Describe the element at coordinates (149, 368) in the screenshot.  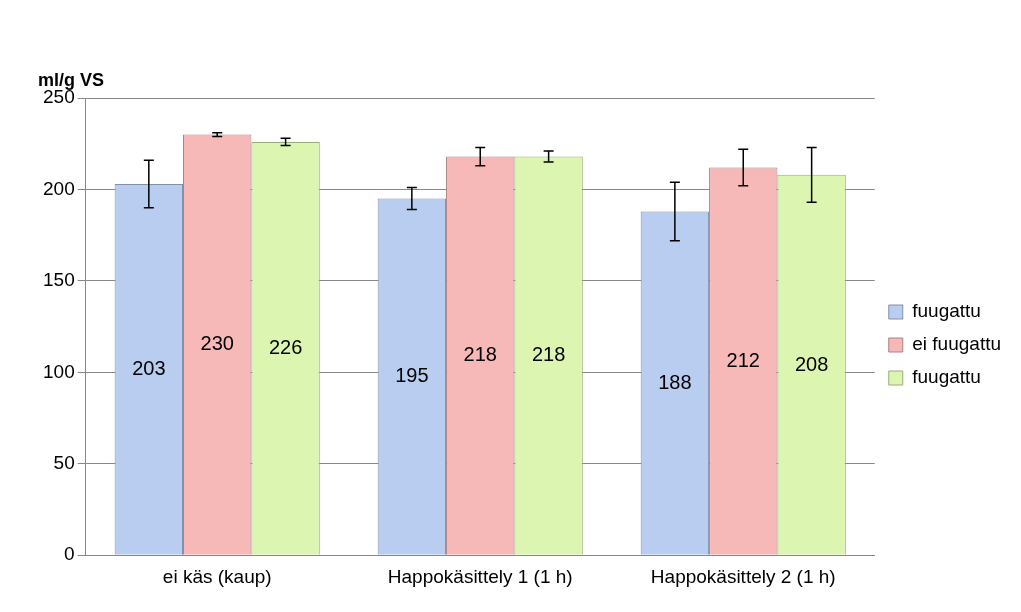
I see `data-label: 203` at that location.